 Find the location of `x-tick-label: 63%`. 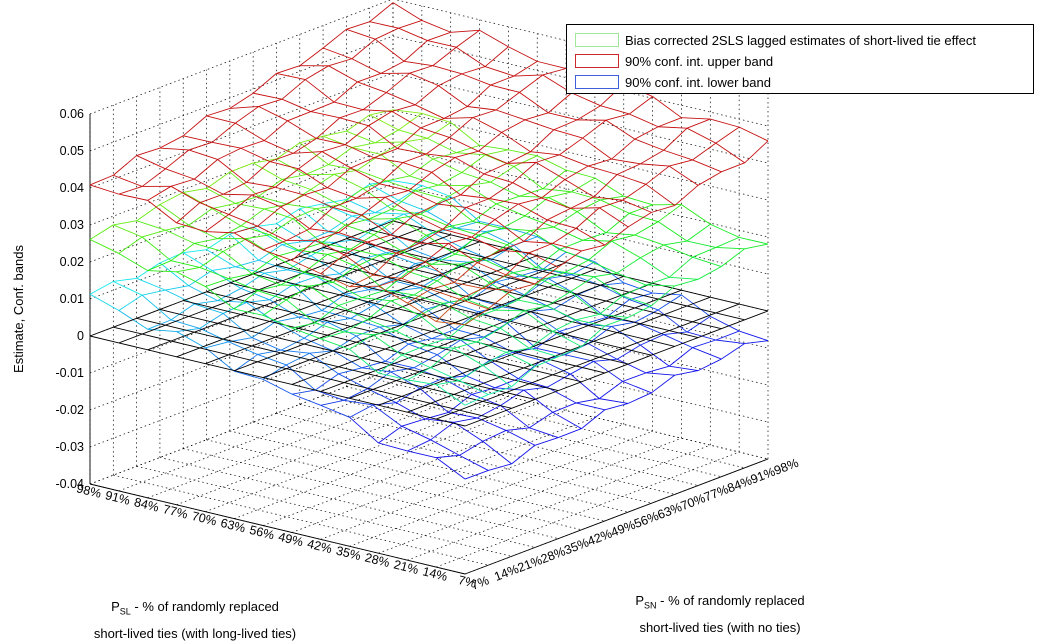

x-tick-label: 63% is located at coordinates (233, 526).